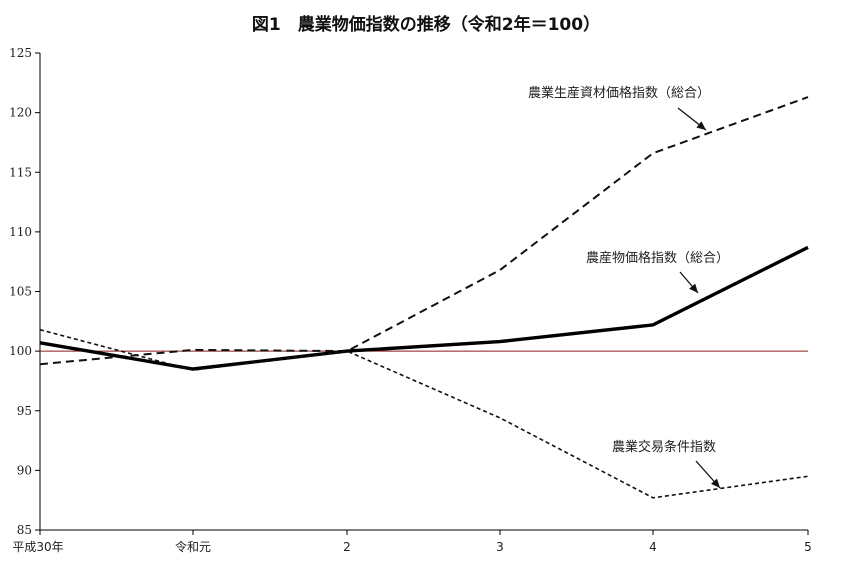 Image resolution: width=852 pixels, height=563 pixels. Describe the element at coordinates (20, 113) in the screenshot. I see `y-tick-label: 120` at that location.